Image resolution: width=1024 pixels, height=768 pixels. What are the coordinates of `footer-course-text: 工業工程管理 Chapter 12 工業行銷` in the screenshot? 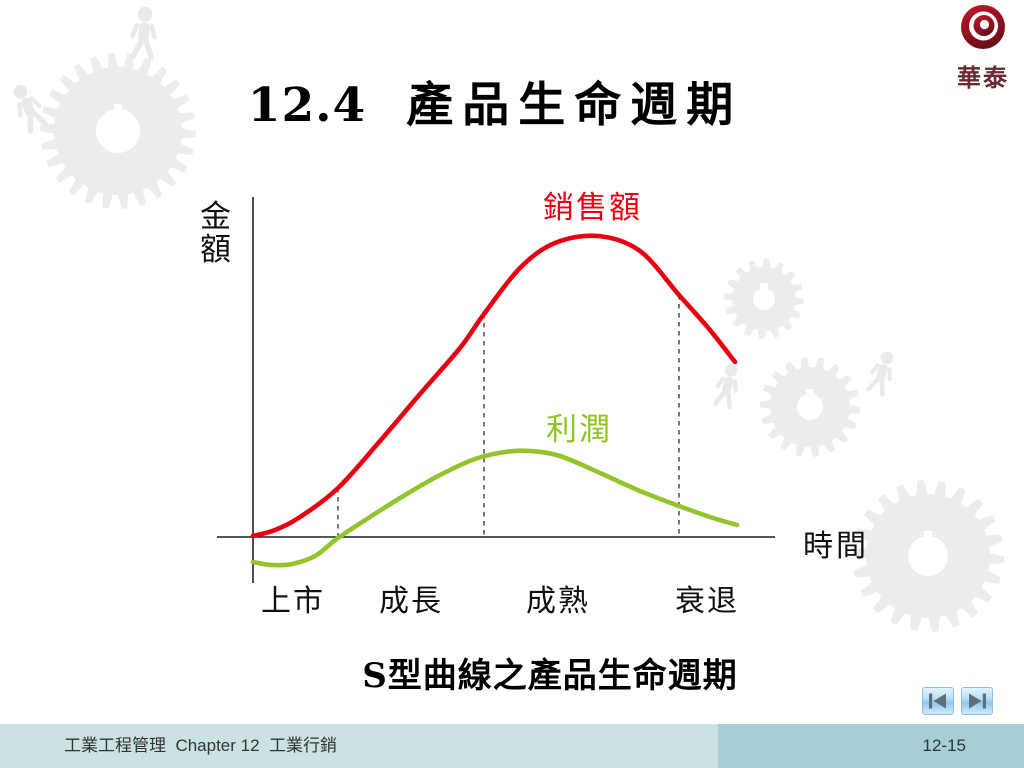 It's located at (201, 745).